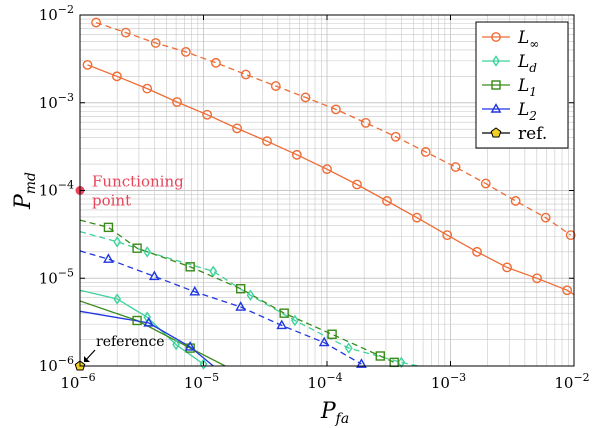 The height and width of the screenshot is (428, 594). What do you see at coordinates (138, 182) in the screenshot?
I see `functioning-point-label: Functioning` at bounding box center [138, 182].